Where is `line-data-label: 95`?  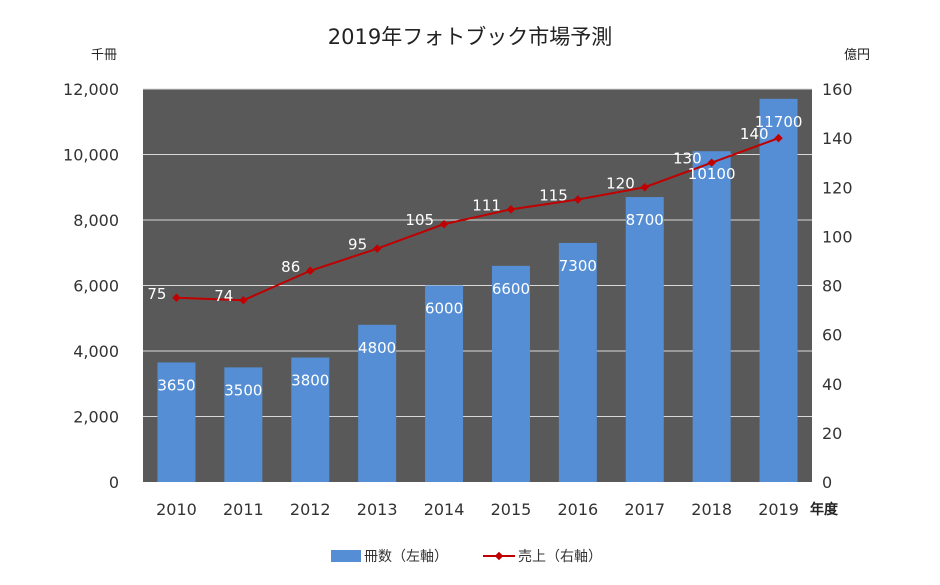
line-data-label: 95 is located at coordinates (357, 245).